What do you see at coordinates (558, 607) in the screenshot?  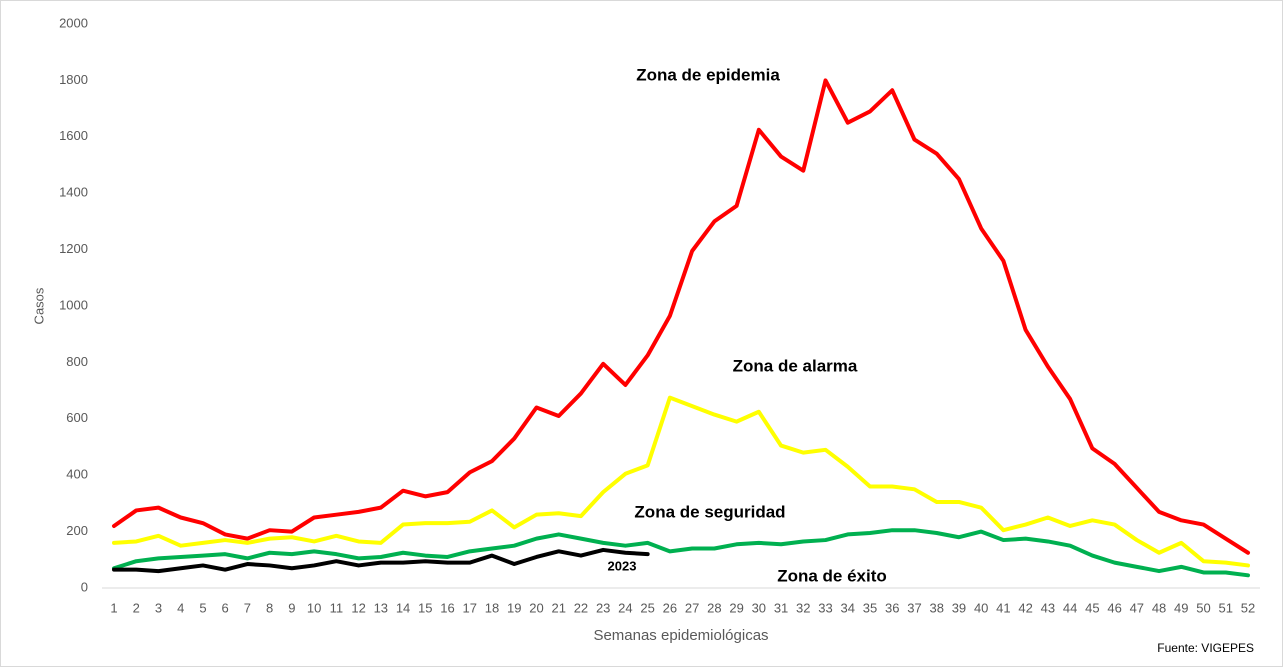 I see `x-tick-label: 21` at bounding box center [558, 607].